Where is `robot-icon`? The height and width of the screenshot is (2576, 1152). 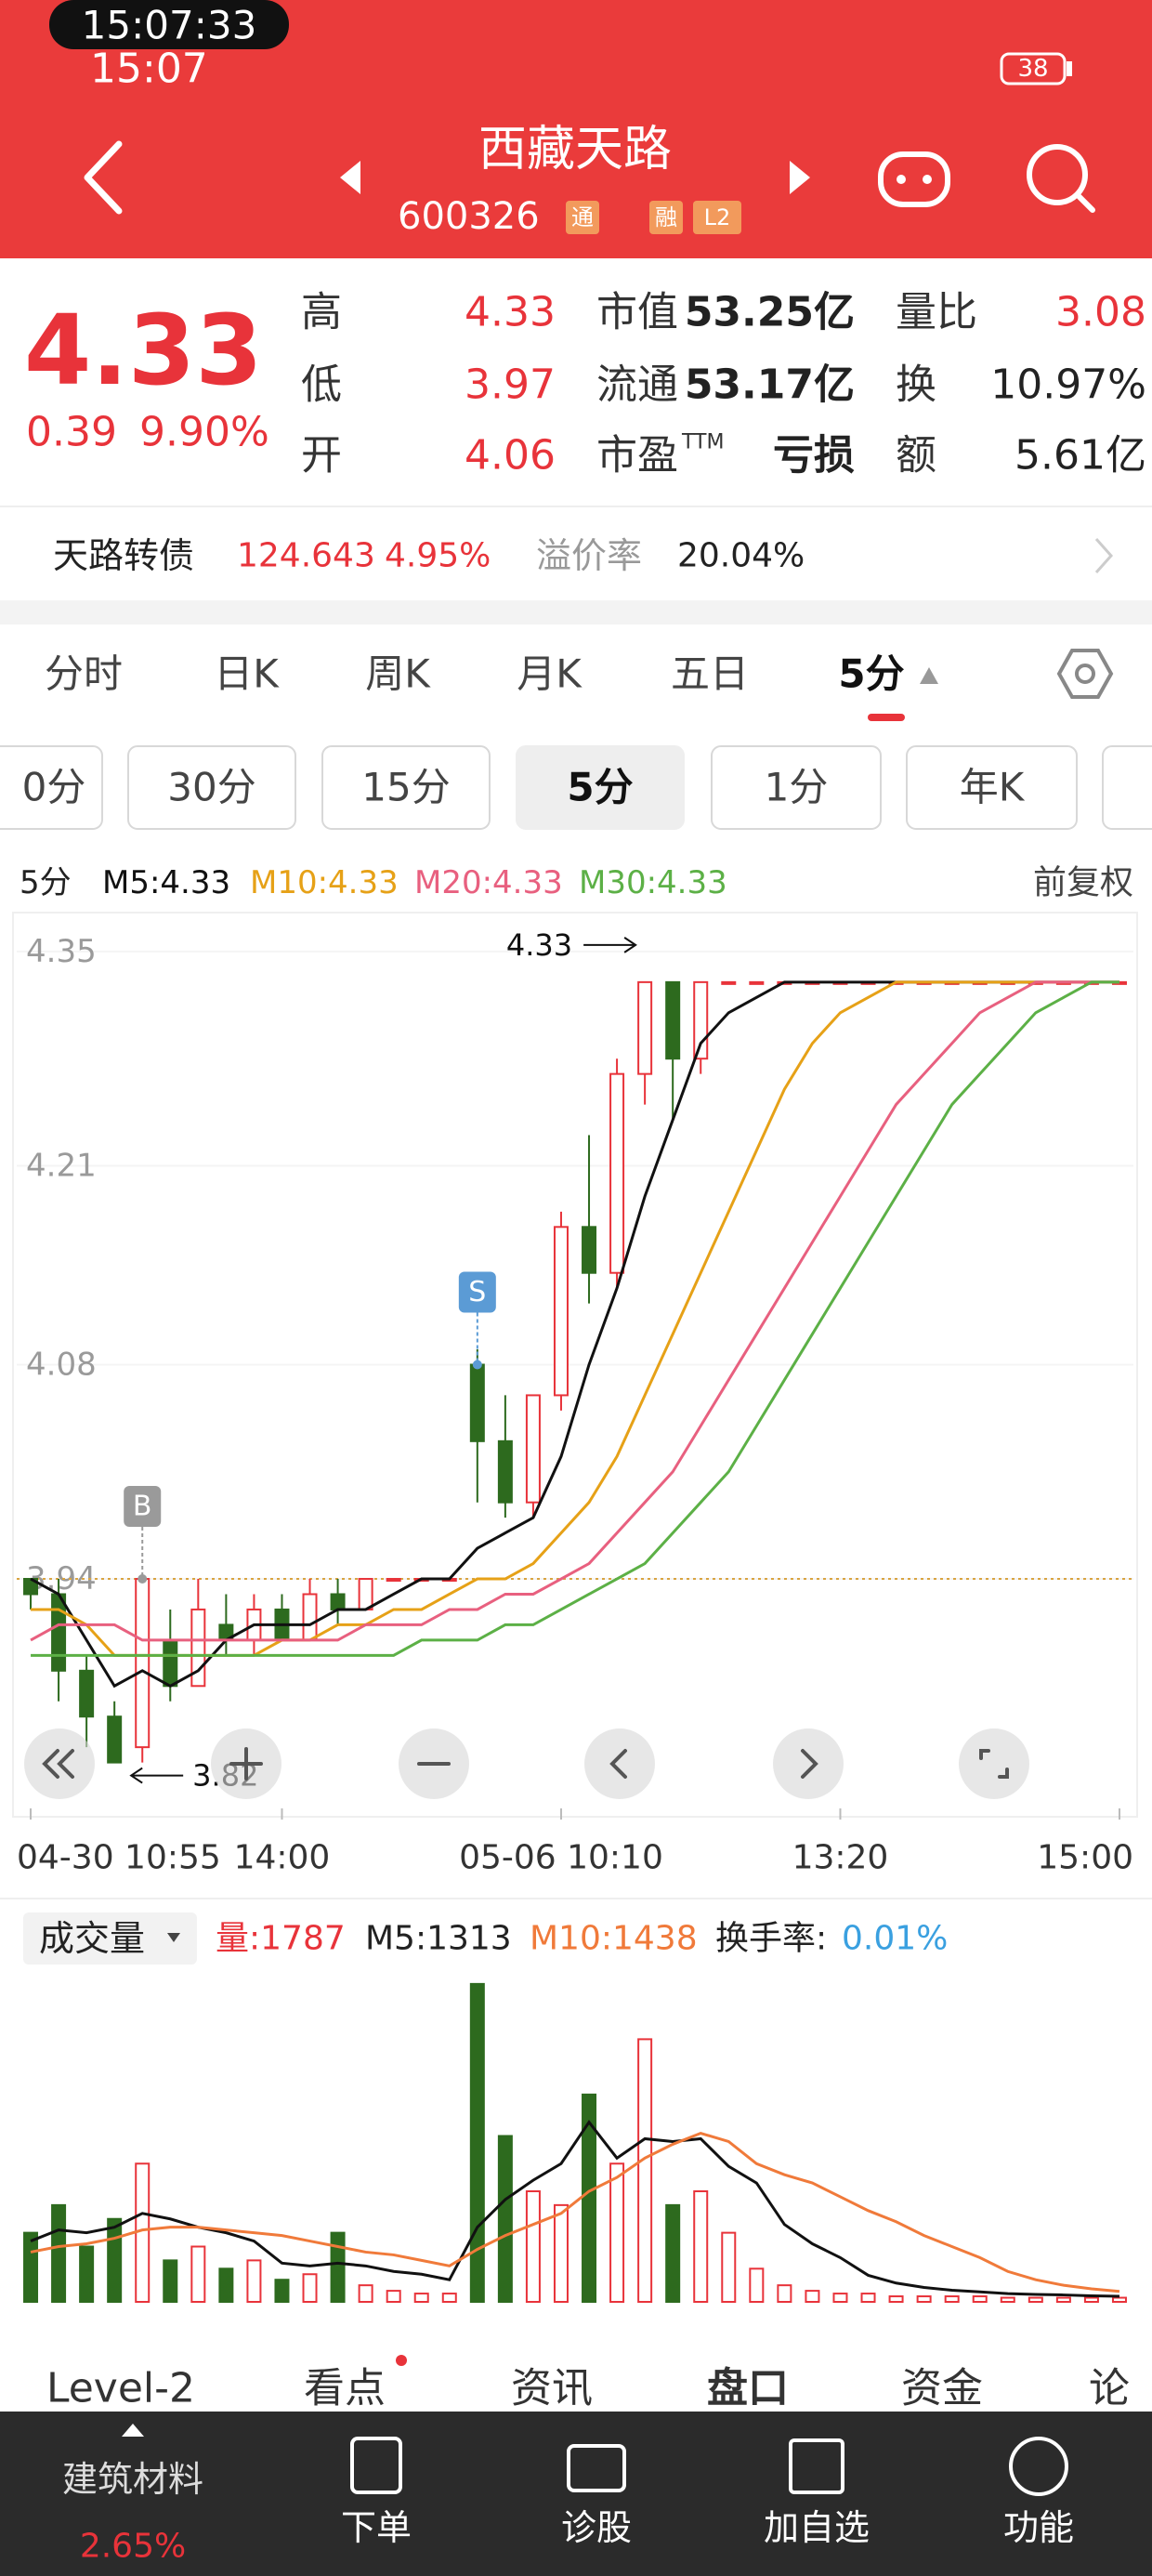 robot-icon is located at coordinates (914, 179).